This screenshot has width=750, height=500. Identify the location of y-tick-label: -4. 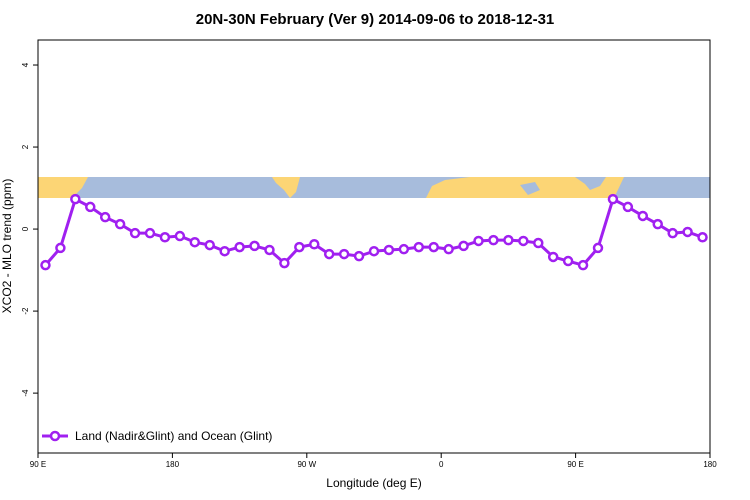
(25, 393).